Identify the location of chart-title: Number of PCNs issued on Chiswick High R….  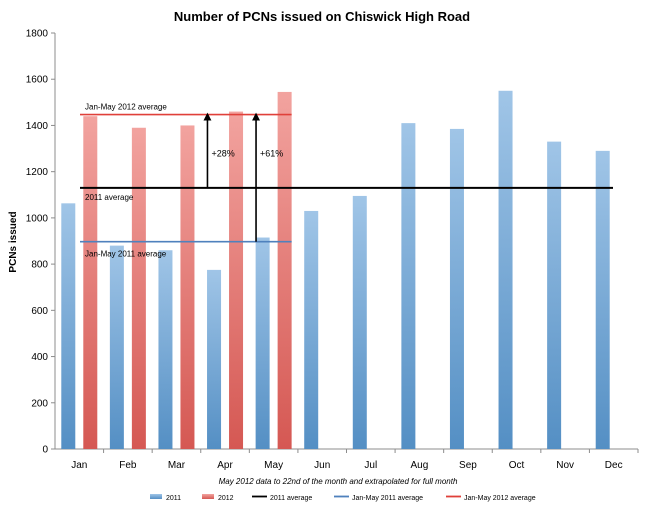
(322, 16).